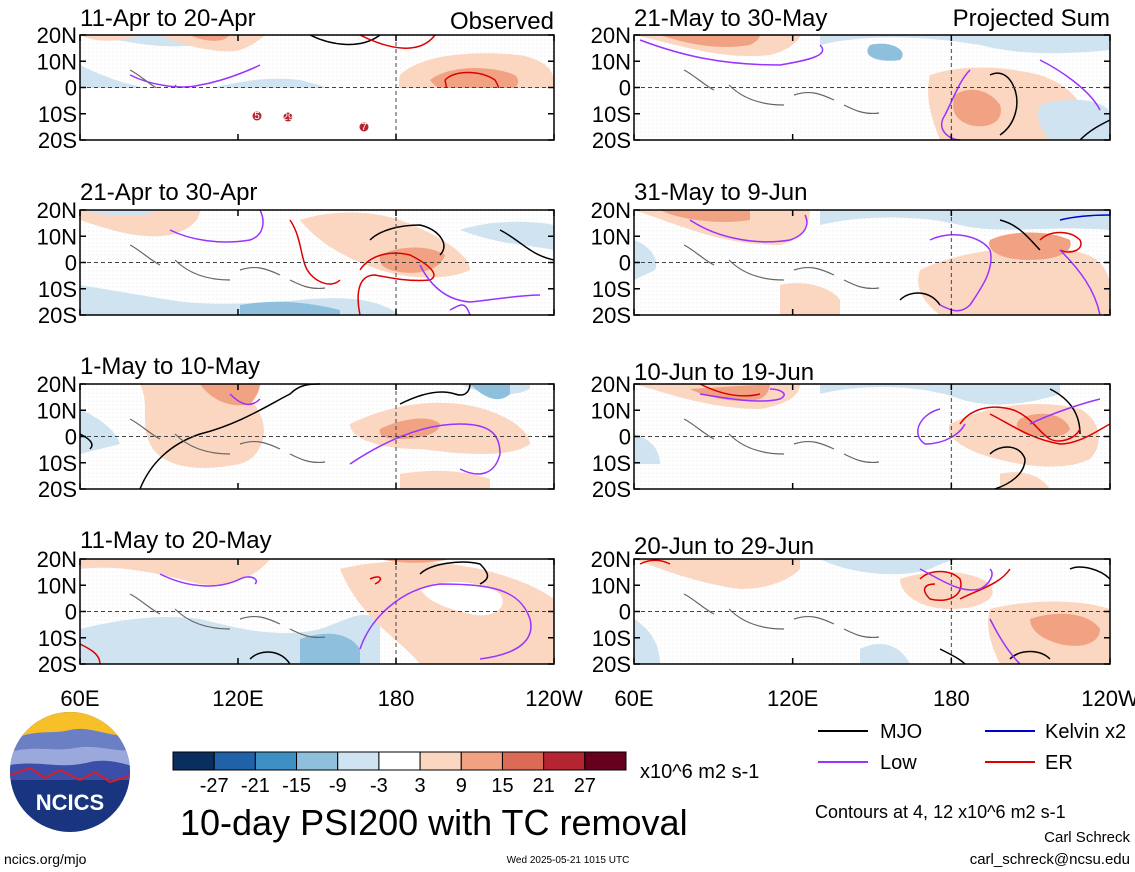 The image size is (1135, 872). Describe the element at coordinates (585, 786) in the screenshot. I see `colorbar-tick-label: 27` at that location.